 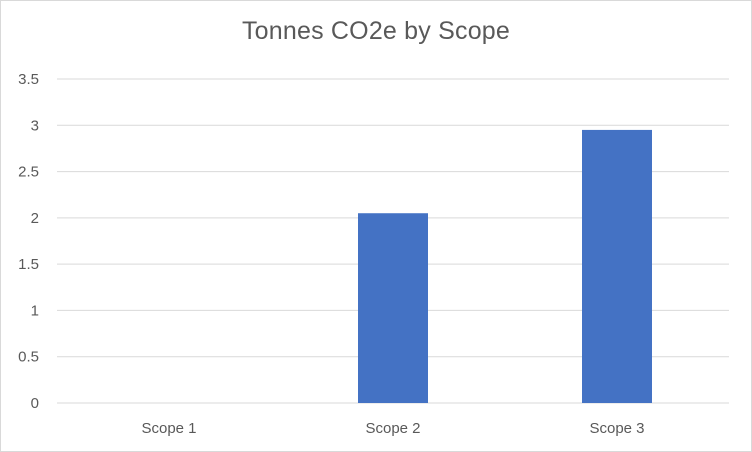 I want to click on y-tick-label: 1.5, so click(x=28, y=264).